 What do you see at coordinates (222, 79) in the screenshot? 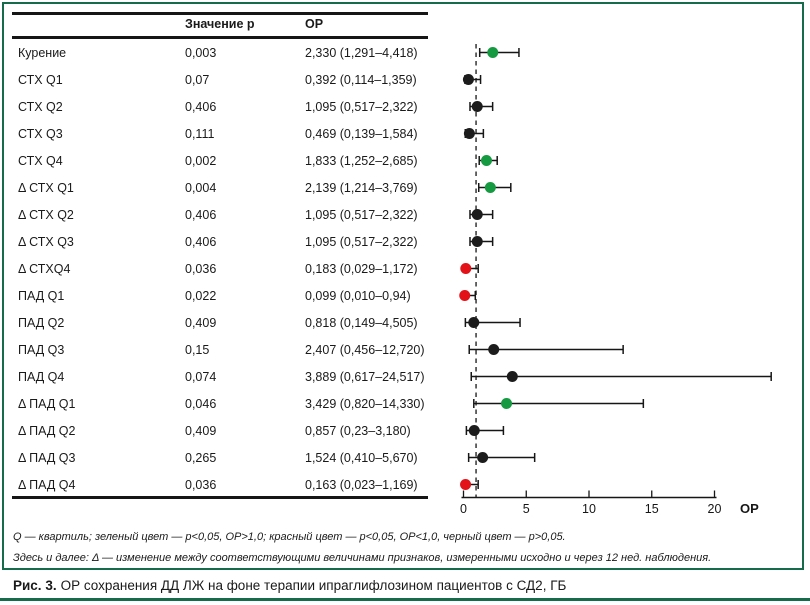
I see `table-row: СТХ Q1 0,07 0,392 (0,114–1,359)` at bounding box center [222, 79].